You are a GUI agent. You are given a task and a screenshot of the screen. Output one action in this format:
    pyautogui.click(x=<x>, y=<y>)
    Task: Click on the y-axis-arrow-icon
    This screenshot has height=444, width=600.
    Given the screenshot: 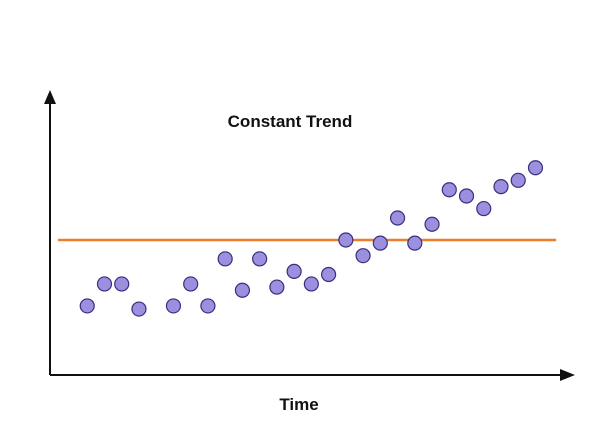 What is the action you would take?
    pyautogui.click(x=50, y=97)
    